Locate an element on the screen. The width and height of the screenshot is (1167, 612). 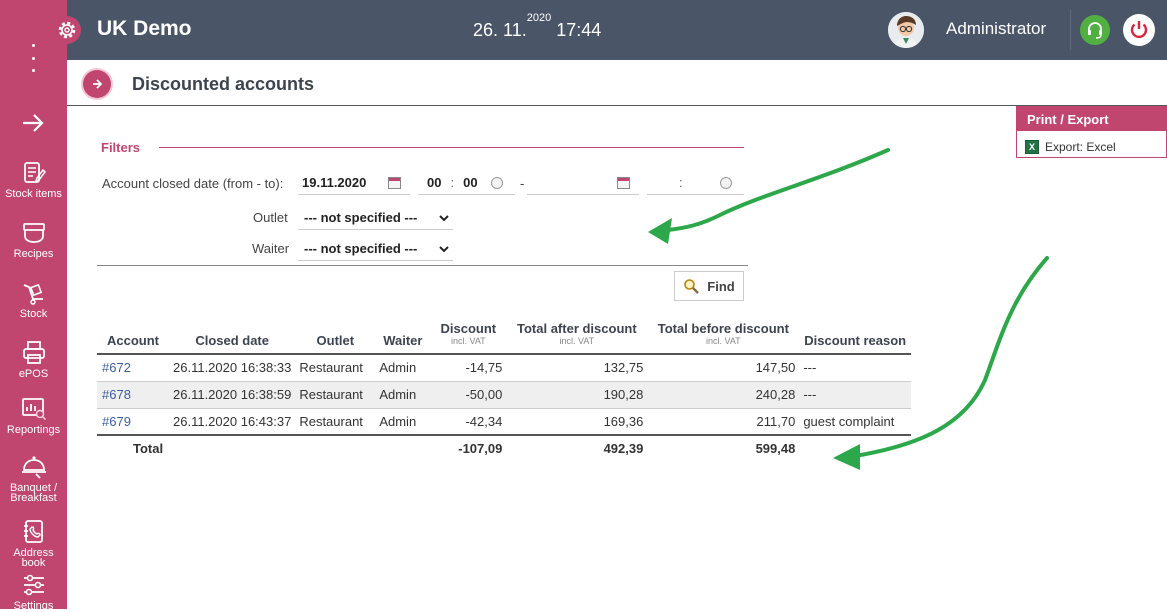
excel-icon: X is located at coordinates (1032, 147).